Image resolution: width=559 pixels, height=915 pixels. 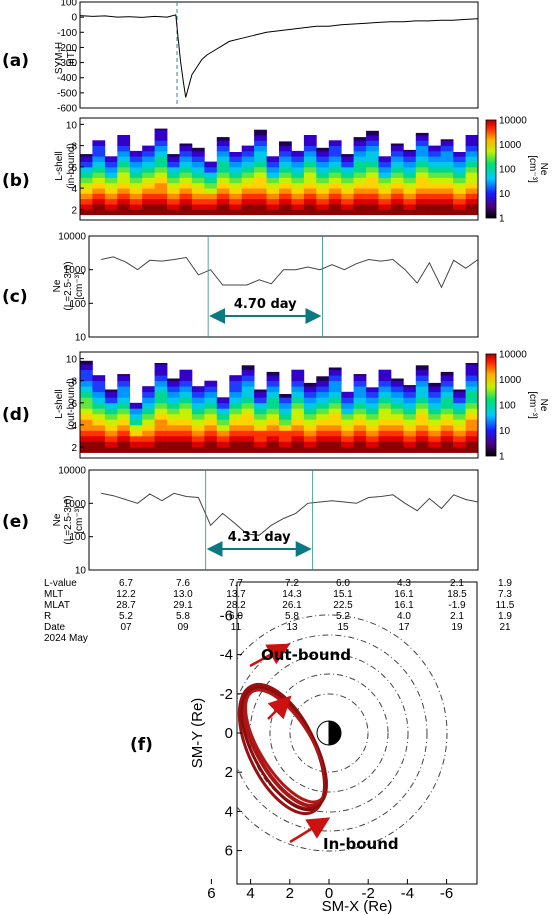 I want to click on table-row-label: MLT, so click(x=53, y=594).